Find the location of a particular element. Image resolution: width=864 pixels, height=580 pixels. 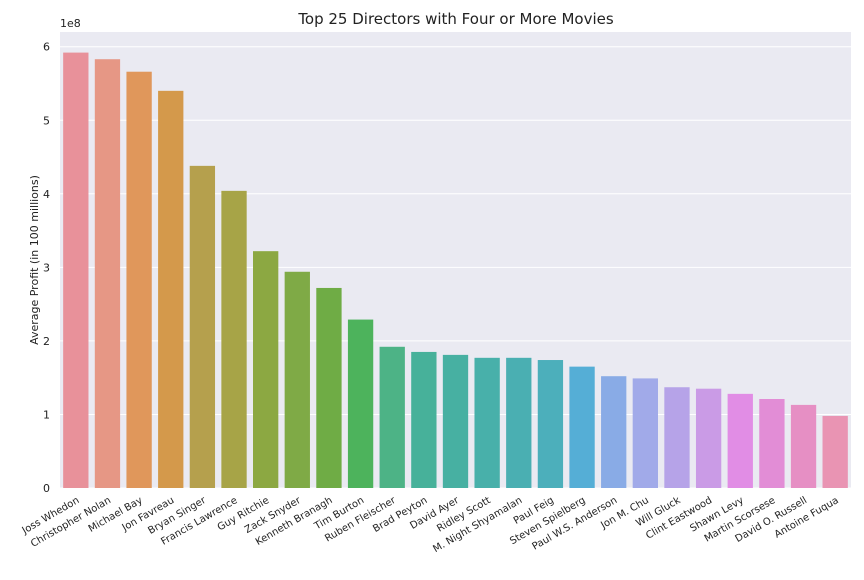

y-tick-labels: 0 1 2 3 4 5 6 is located at coordinates (46, 268).